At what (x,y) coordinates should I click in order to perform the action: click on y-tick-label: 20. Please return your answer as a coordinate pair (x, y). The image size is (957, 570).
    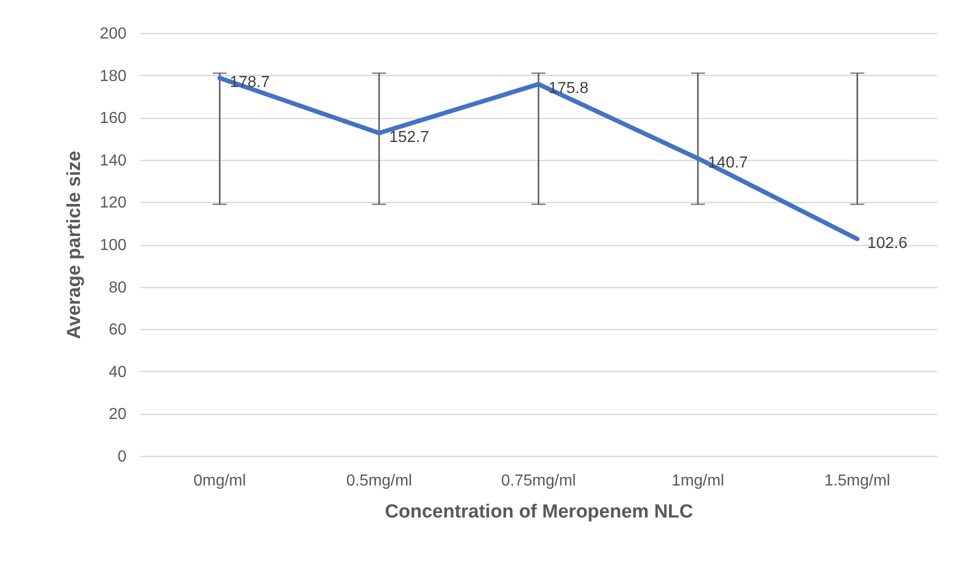
    Looking at the image, I should click on (117, 415).